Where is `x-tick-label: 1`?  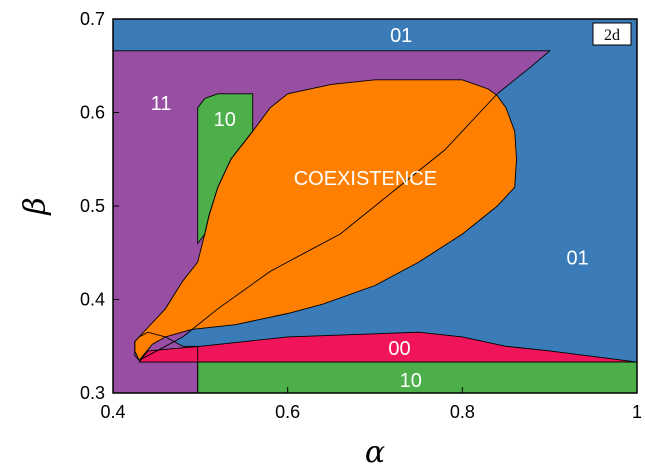 x-tick-label: 1 is located at coordinates (637, 412).